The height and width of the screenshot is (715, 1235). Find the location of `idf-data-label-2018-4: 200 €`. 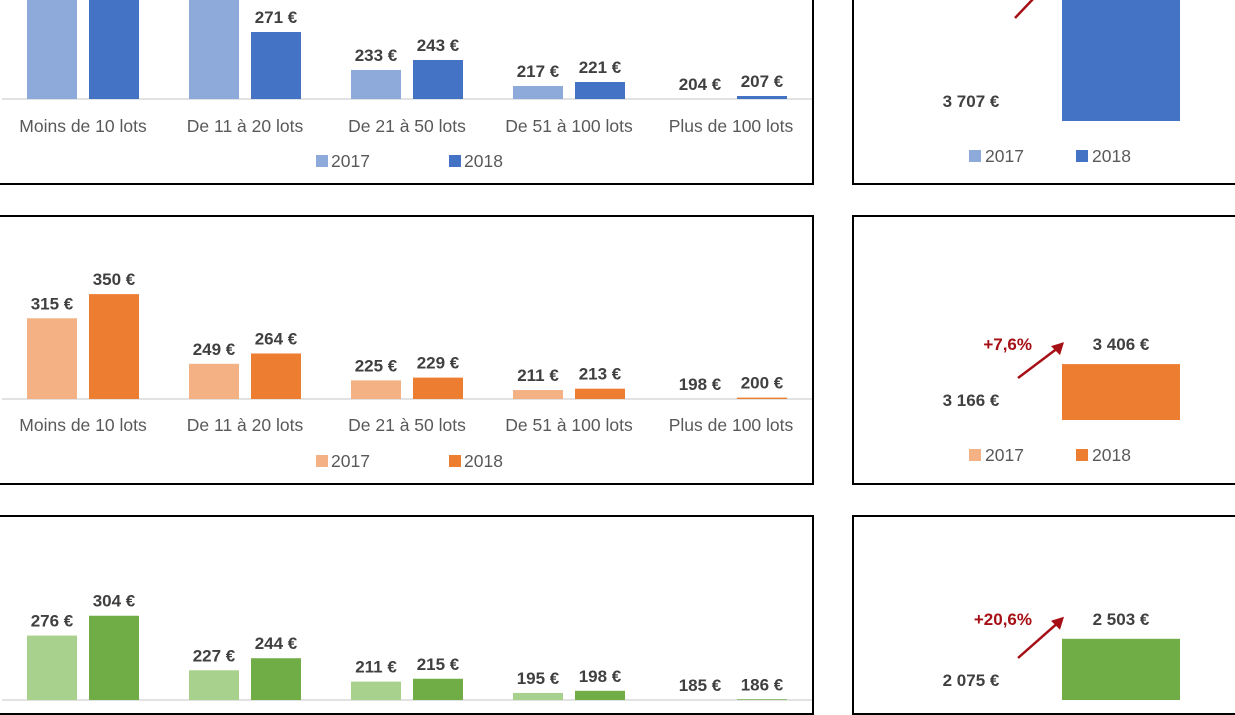

idf-data-label-2018-4: 200 € is located at coordinates (762, 383).